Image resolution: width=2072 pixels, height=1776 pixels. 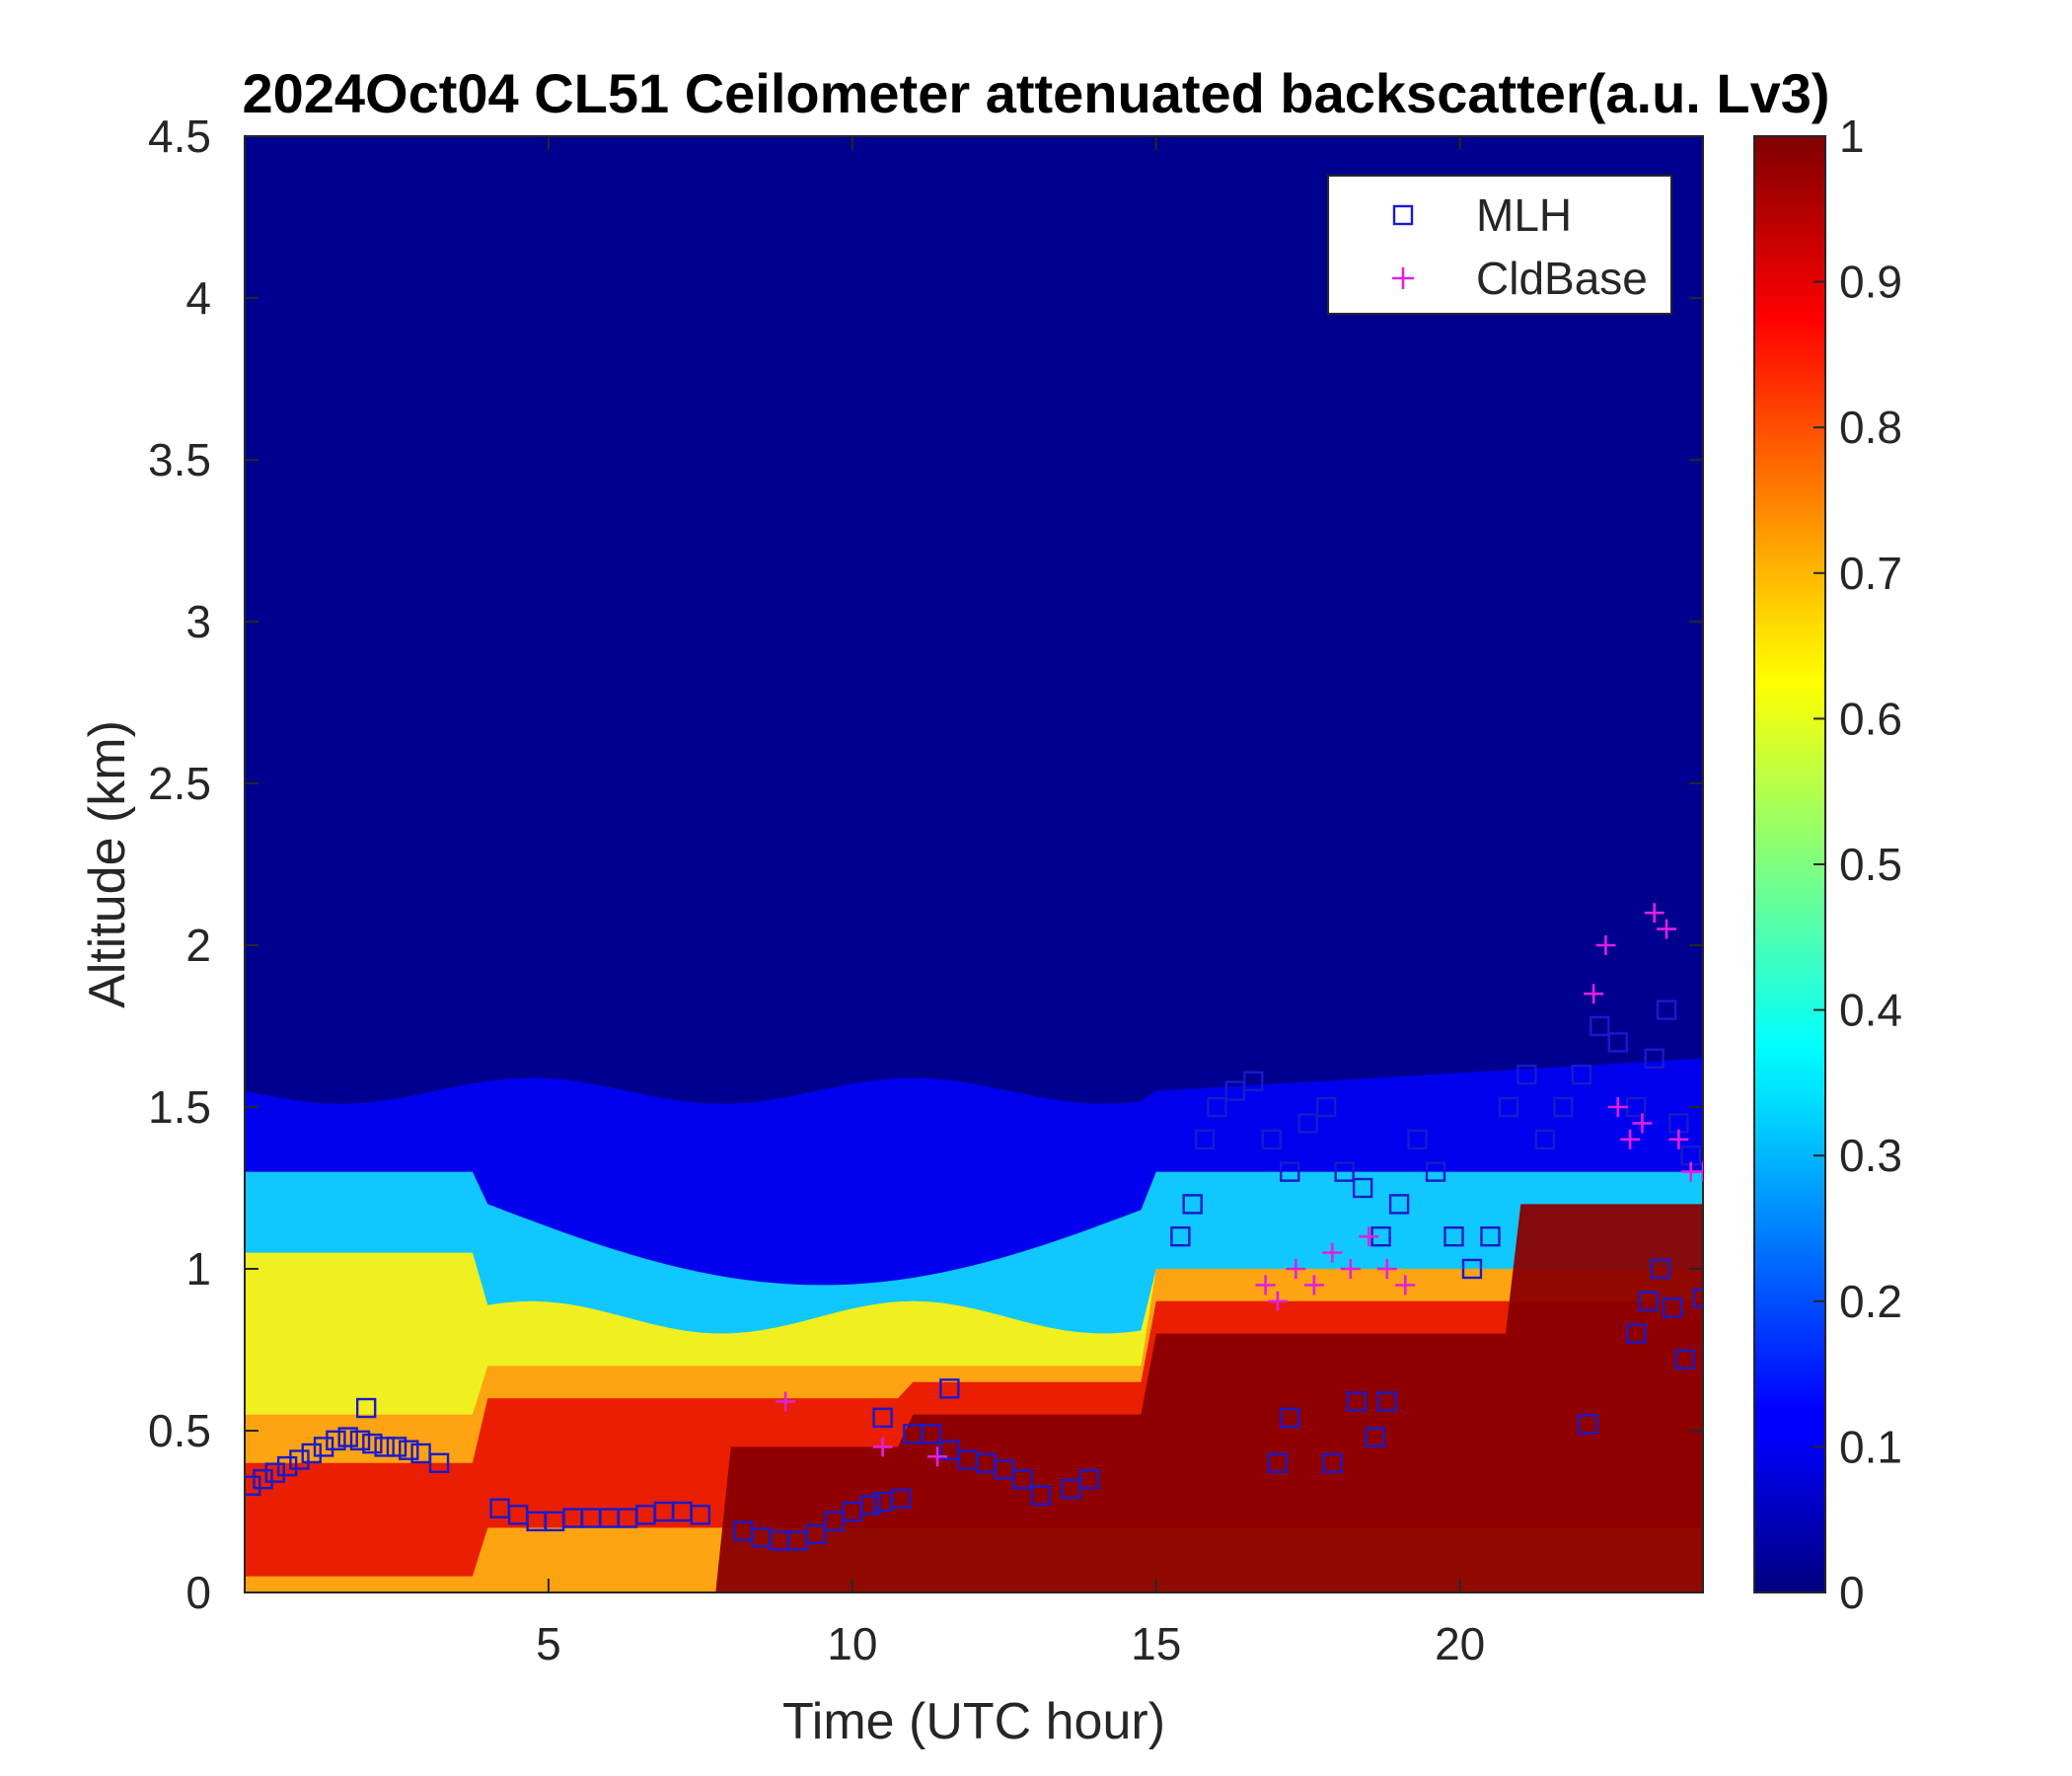 I want to click on legend-box, so click(x=1499, y=245).